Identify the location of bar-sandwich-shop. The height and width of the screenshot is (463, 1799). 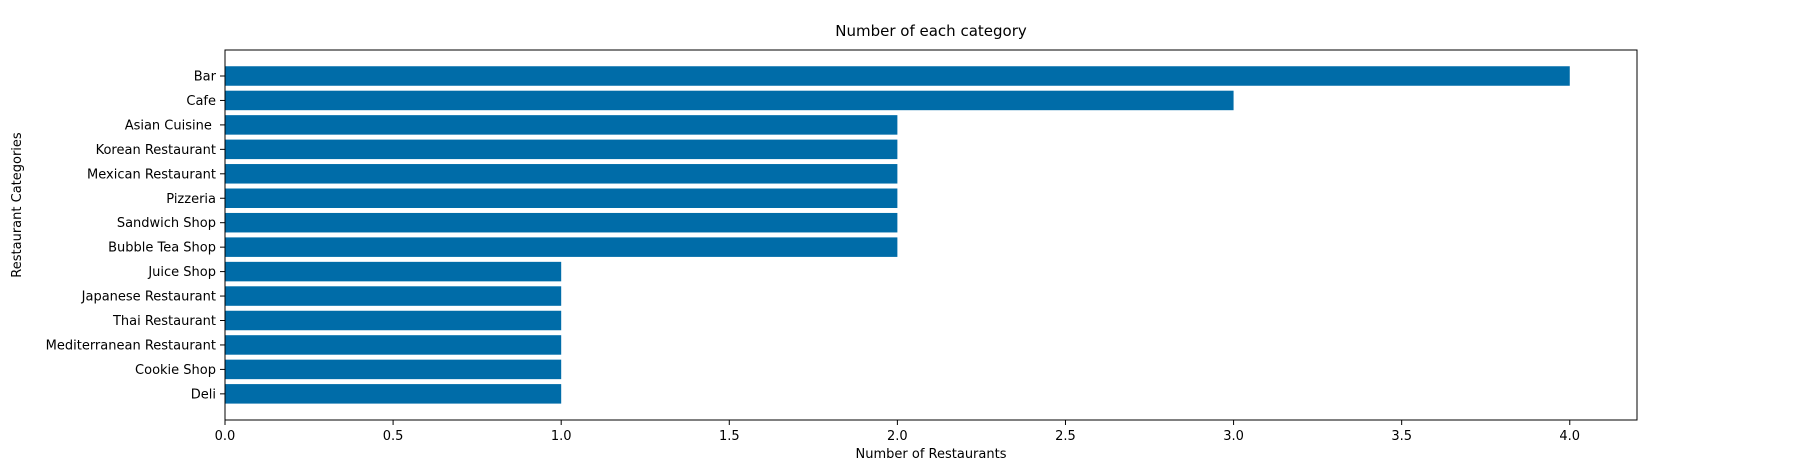
(561, 222).